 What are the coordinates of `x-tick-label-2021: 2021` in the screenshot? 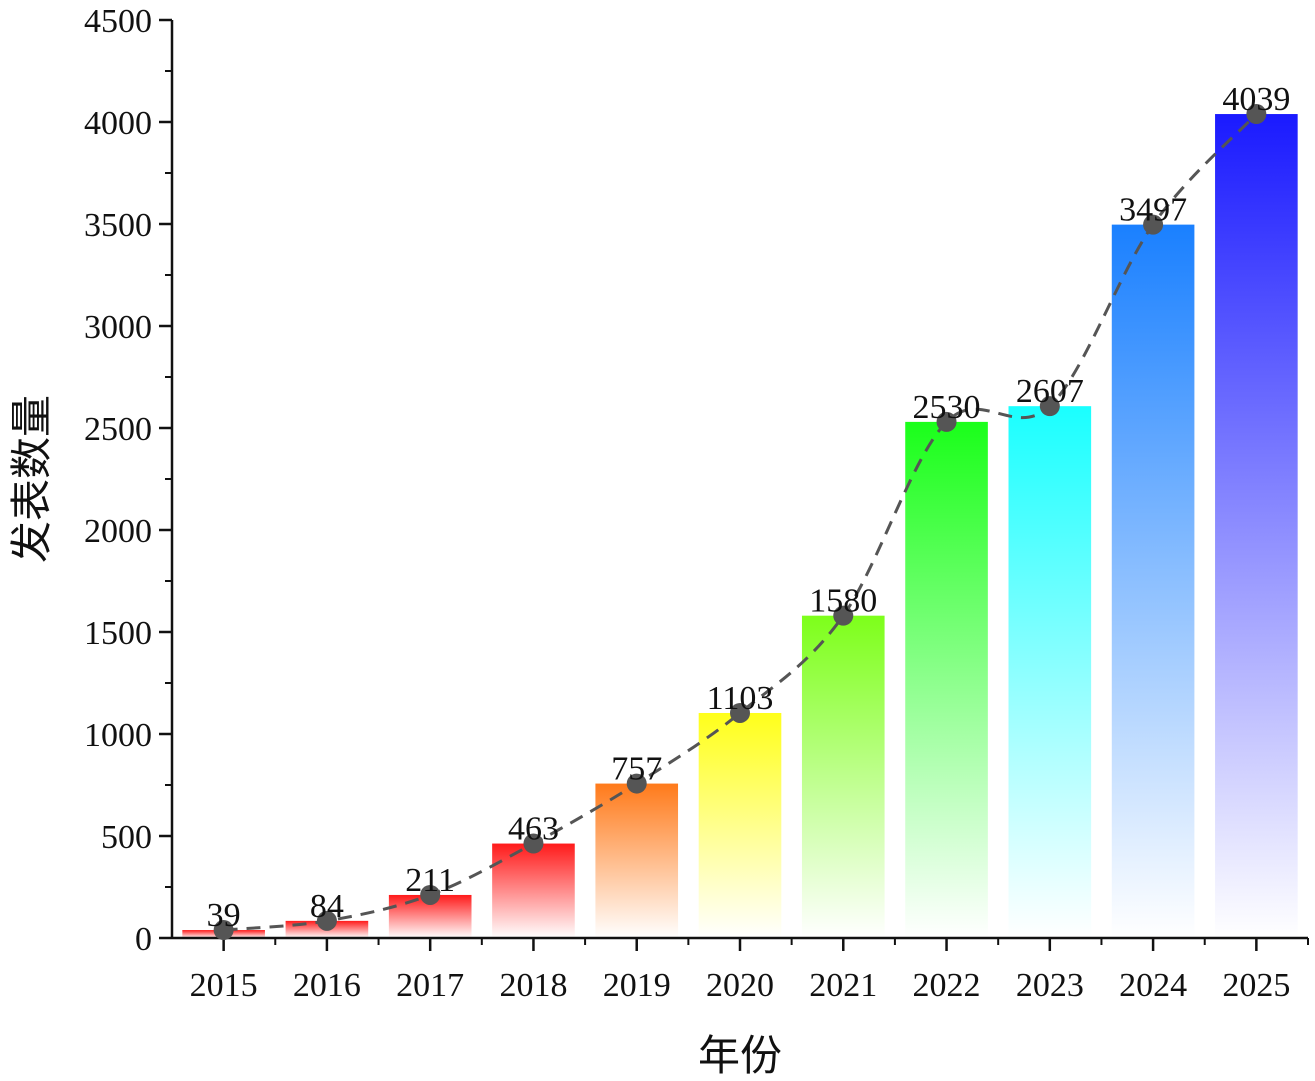 It's located at (843, 985).